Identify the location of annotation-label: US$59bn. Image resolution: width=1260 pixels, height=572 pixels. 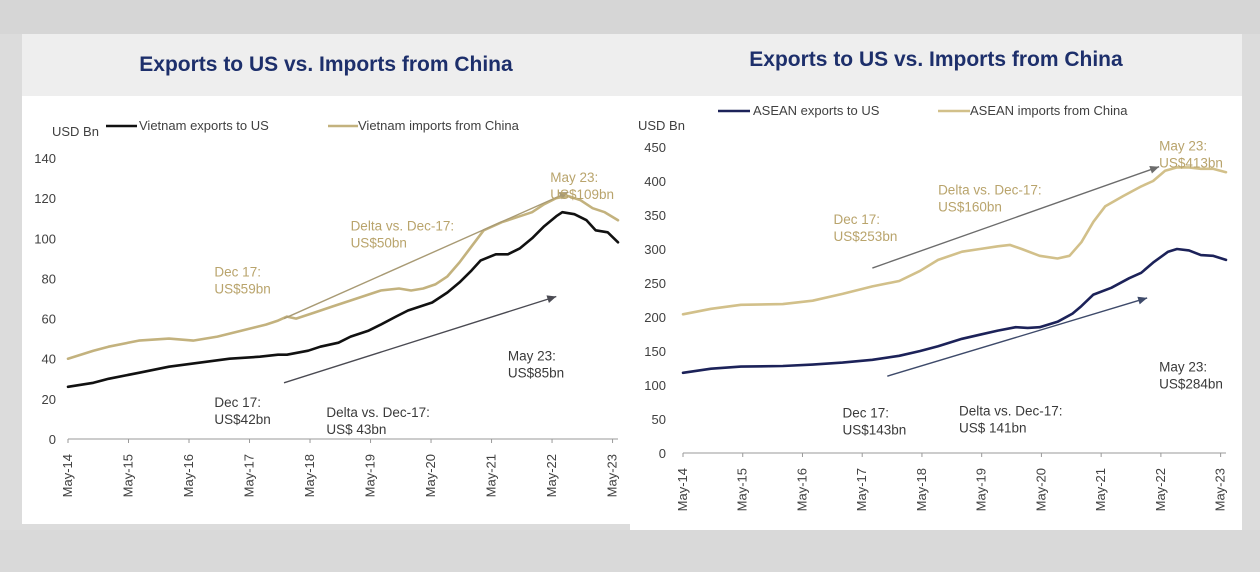
(242, 288).